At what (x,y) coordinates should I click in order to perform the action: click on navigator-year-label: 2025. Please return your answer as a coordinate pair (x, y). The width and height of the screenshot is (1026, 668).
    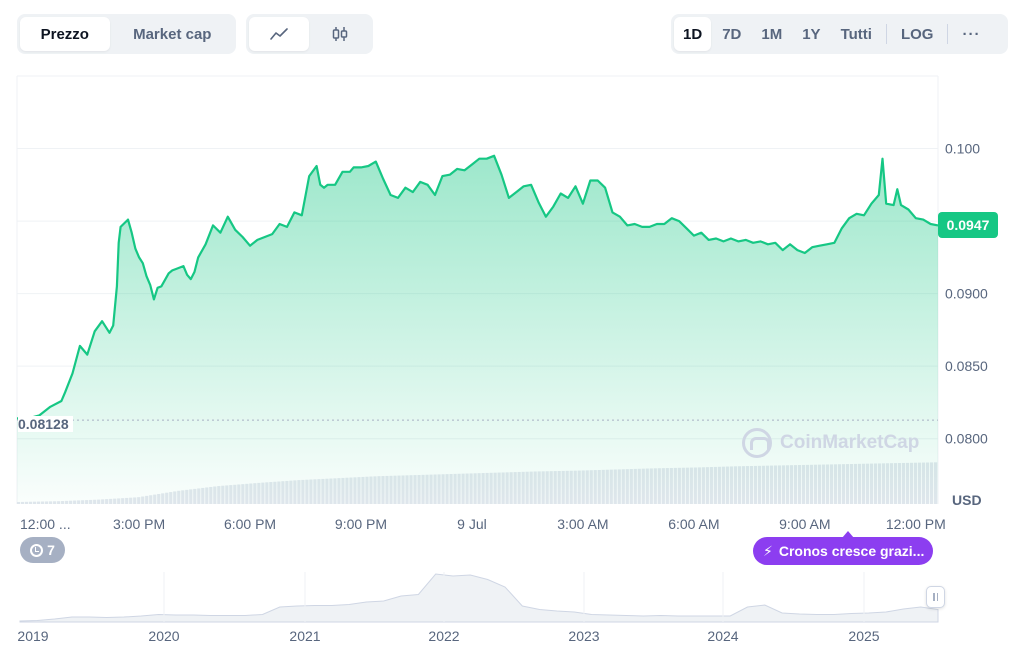
    Looking at the image, I should click on (863, 636).